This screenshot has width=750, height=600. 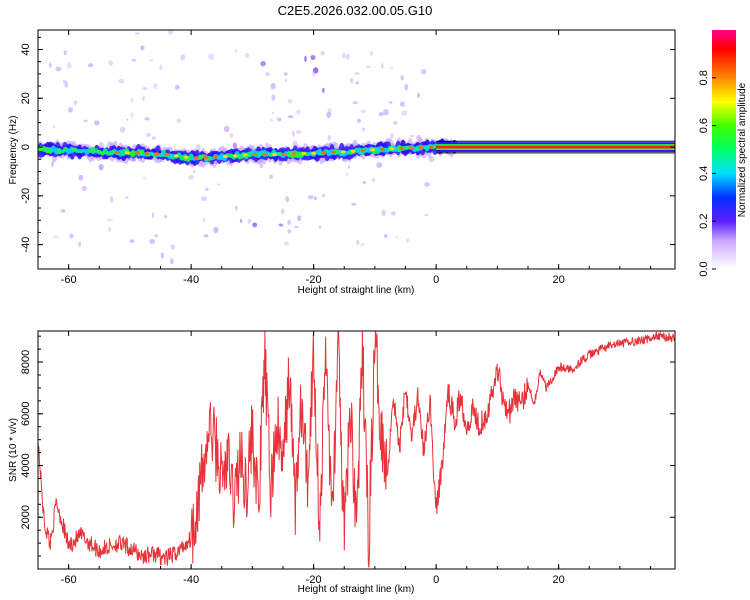 I want to click on chart-title: C2E5.2026.032.00.05.G10, so click(x=355, y=10).